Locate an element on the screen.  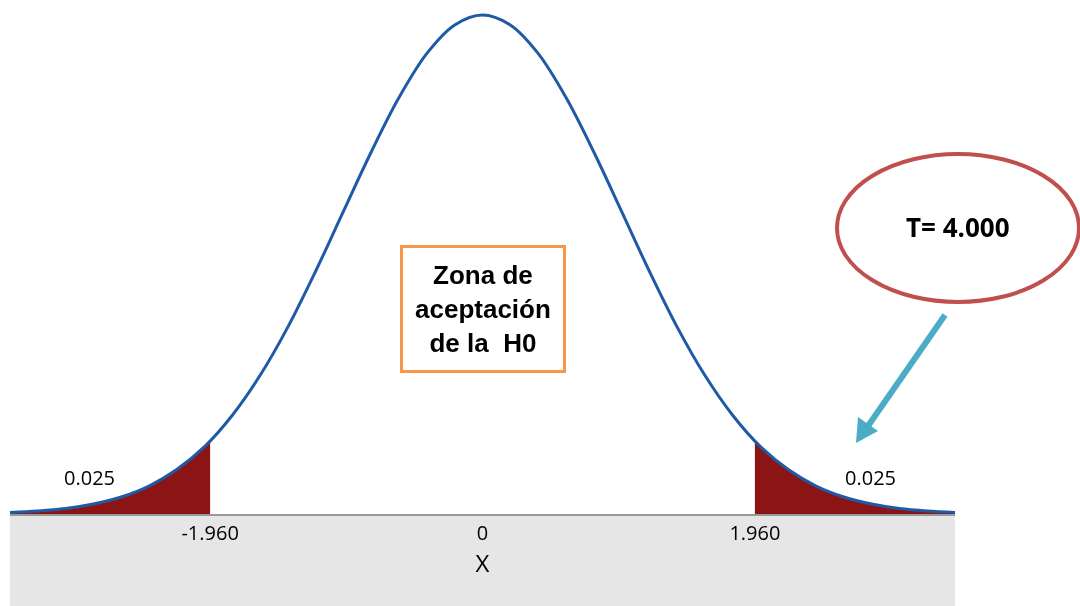
x-axis-title: X is located at coordinates (482, 562).